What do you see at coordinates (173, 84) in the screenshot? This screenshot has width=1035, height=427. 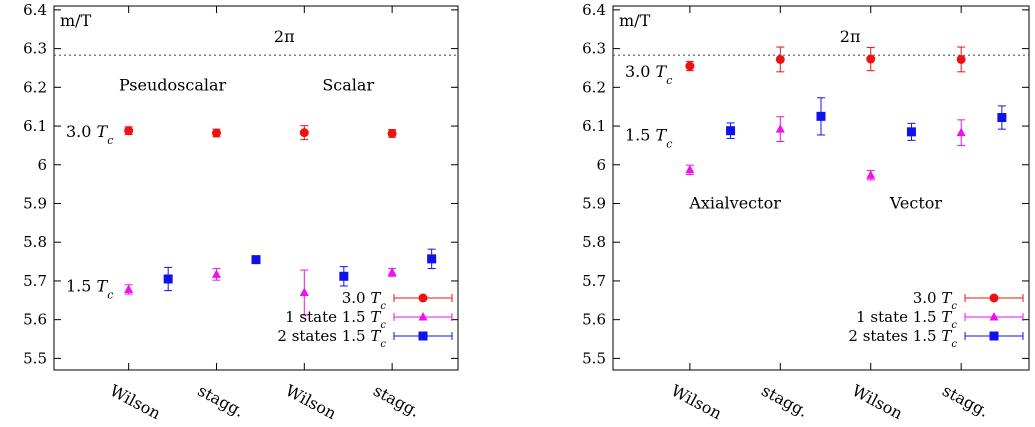 I see `channel-annotation: Pseudoscalar` at bounding box center [173, 84].